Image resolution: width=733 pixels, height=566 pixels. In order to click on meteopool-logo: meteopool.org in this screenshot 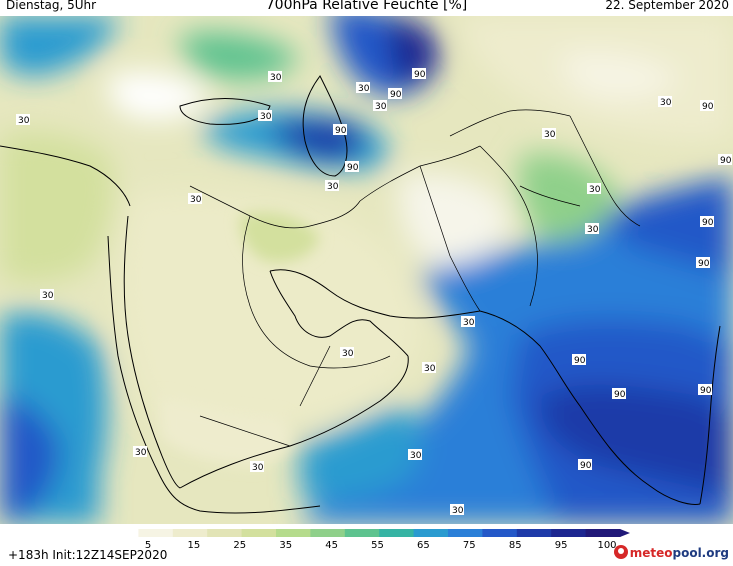, I will do `click(671, 552)`.